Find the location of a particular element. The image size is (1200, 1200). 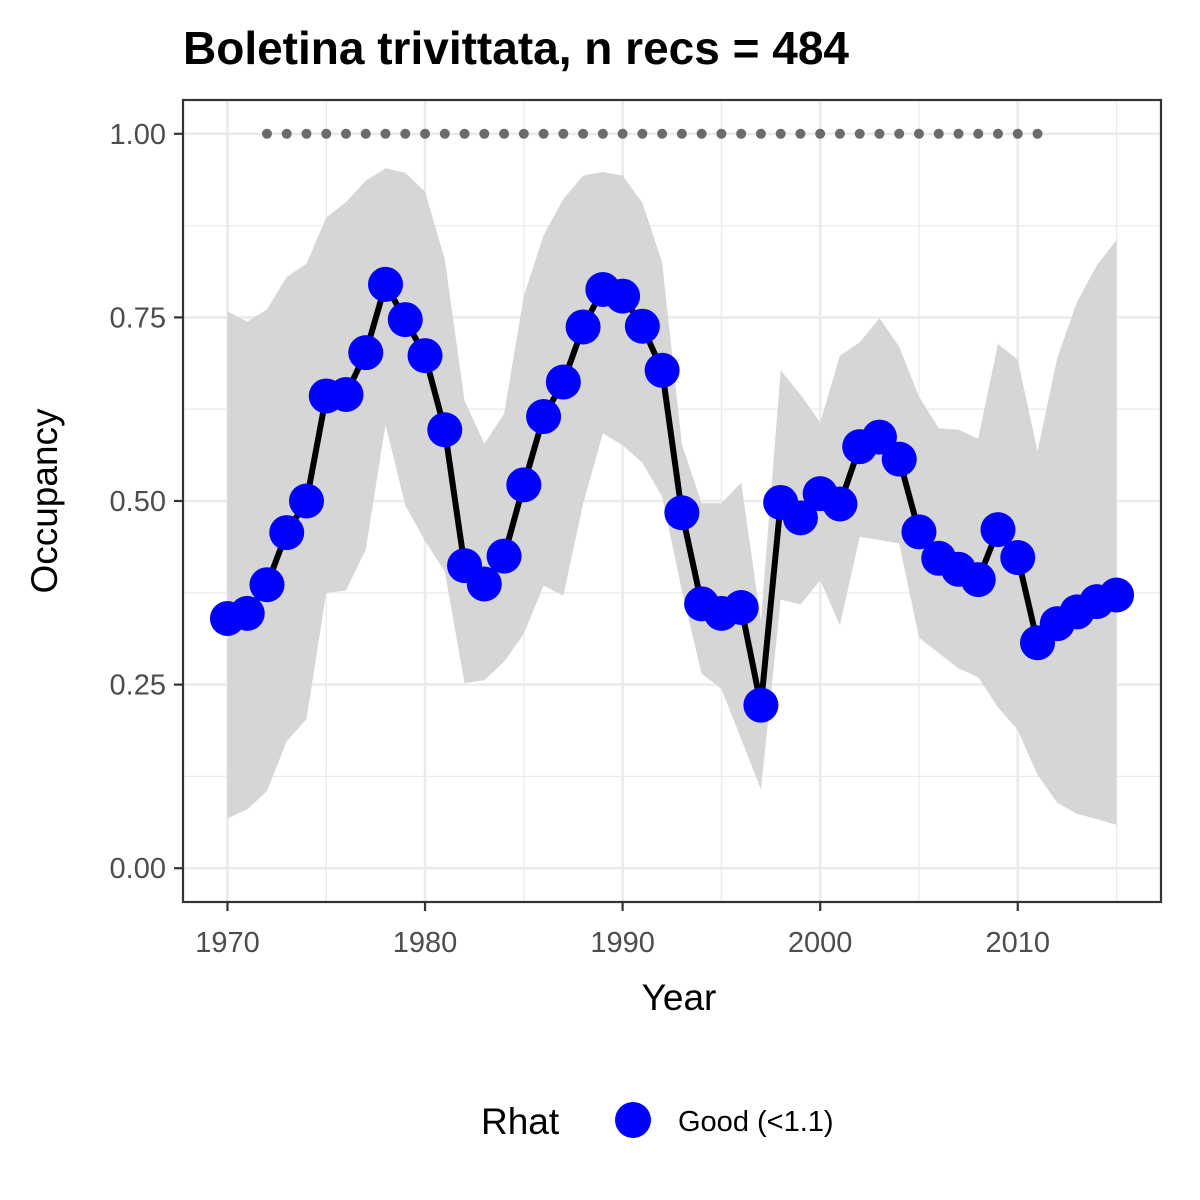

chart-title: Boletina trivittata, n recs = 484 is located at coordinates (516, 48).